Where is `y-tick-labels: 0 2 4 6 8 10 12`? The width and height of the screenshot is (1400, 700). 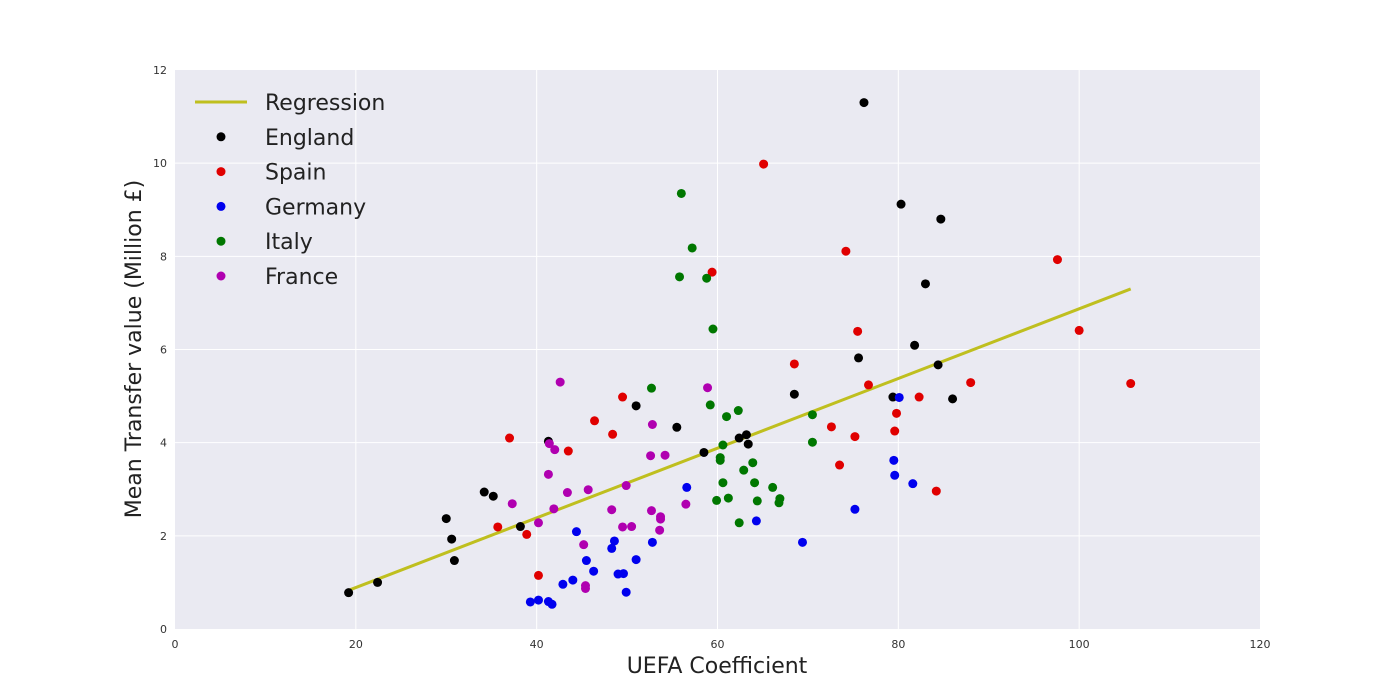 y-tick-labels: 0 2 4 6 8 10 12 is located at coordinates (160, 350).